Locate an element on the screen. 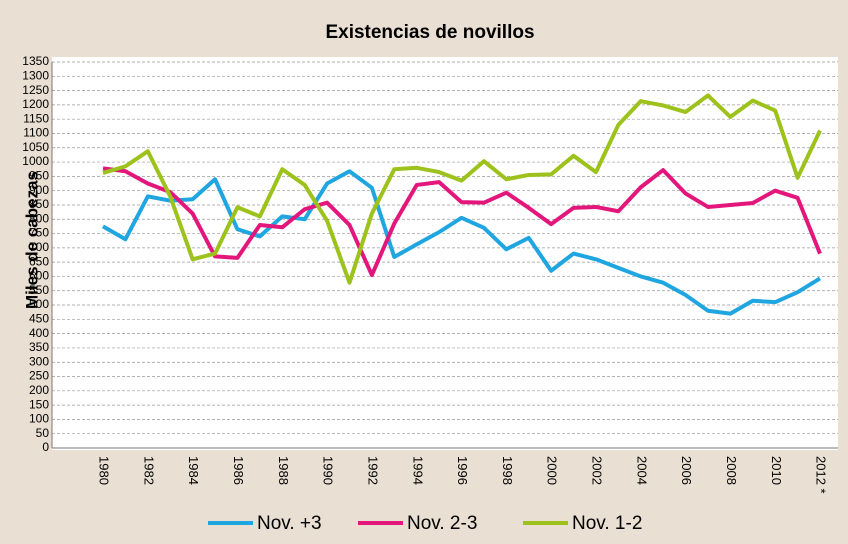 The width and height of the screenshot is (848, 544). y-tick-label: 1200 is located at coordinates (35, 104).